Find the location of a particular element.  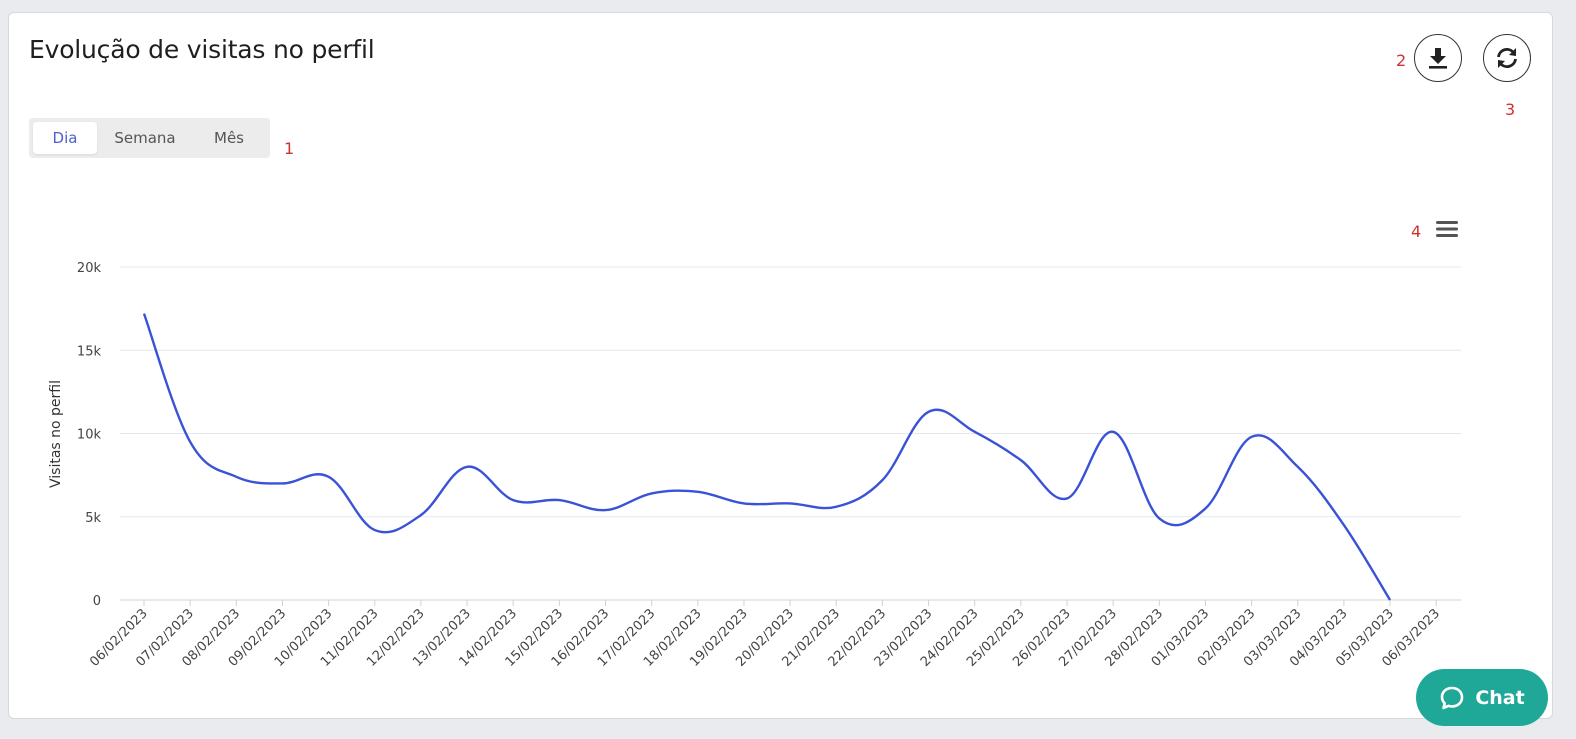

tab-mes: Mês is located at coordinates (229, 138).